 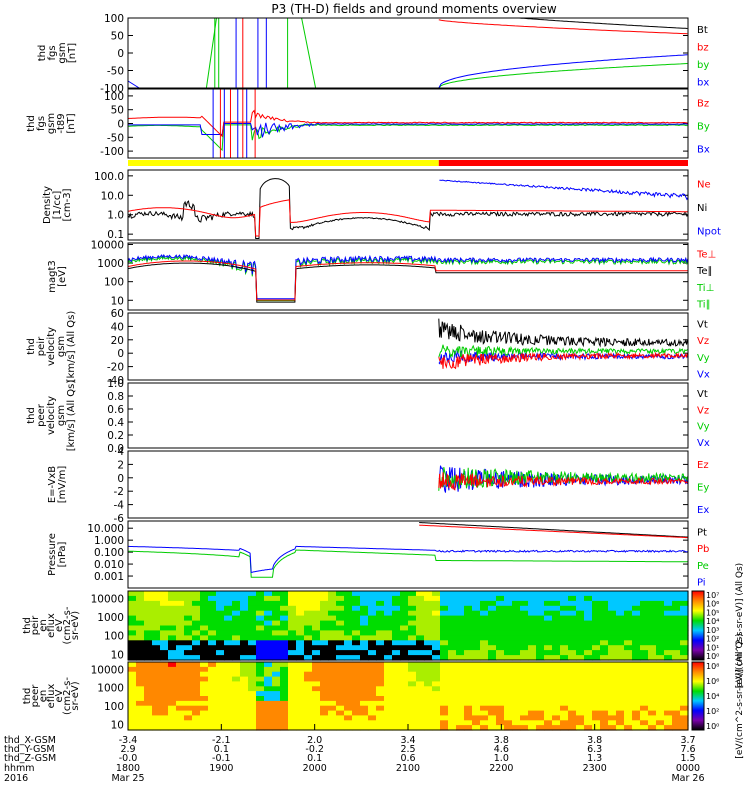 I want to click on panel-efield-ytick-label: -2, so click(x=119, y=492).